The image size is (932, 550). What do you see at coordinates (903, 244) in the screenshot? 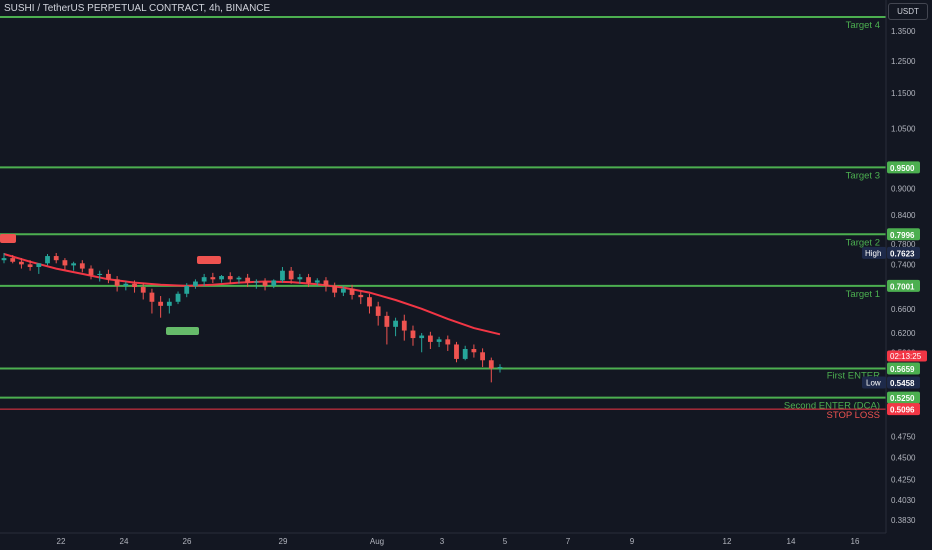
I see `price-tick-label: 0.7800` at bounding box center [903, 244].